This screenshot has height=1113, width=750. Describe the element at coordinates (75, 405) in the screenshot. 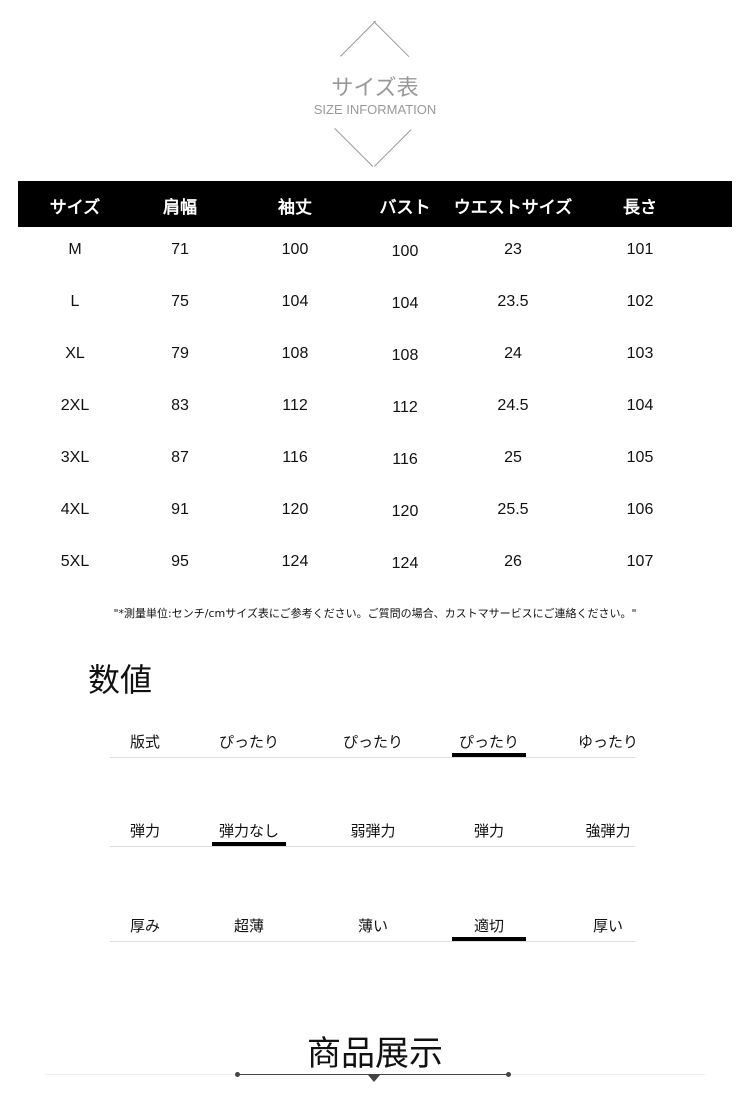

I see `table-cell: 2XL` at that location.